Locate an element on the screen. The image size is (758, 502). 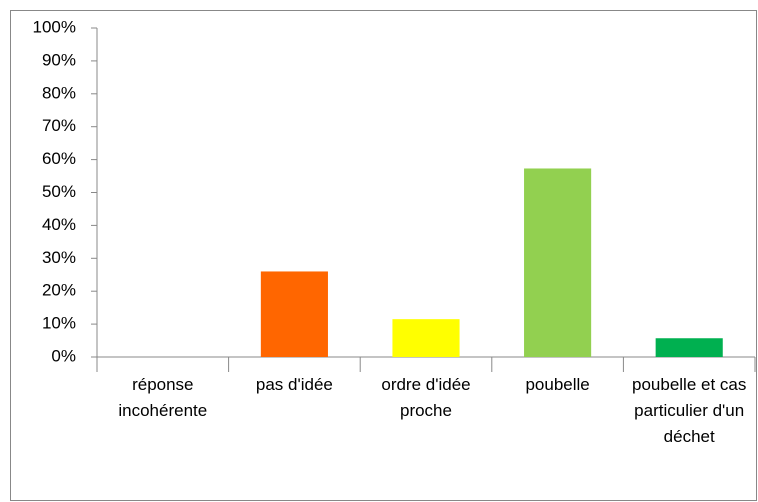
y-tick-label: 50% is located at coordinates (59, 191).